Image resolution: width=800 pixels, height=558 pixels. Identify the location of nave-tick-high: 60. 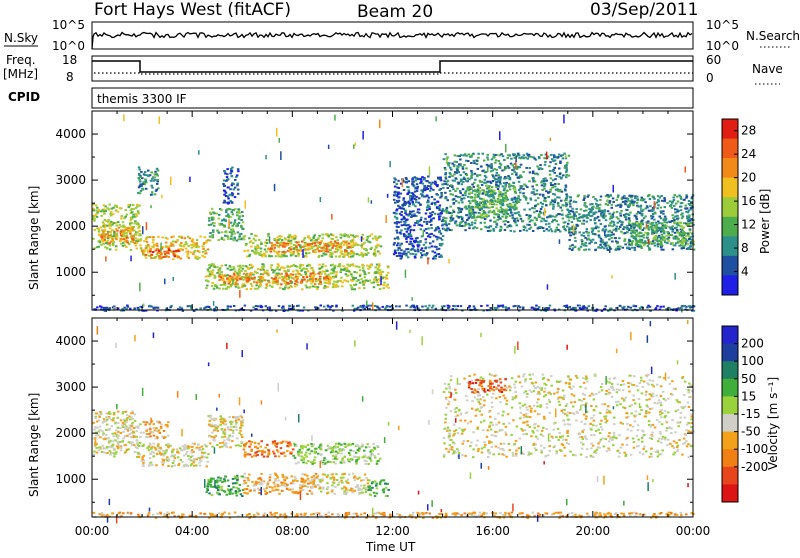
(713, 60).